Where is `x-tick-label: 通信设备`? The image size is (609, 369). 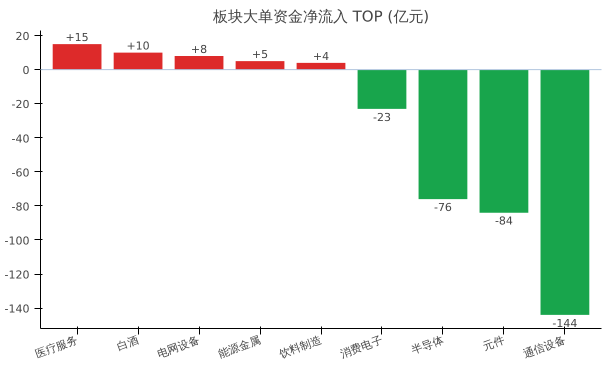 x-tick-label: 通信设备 is located at coordinates (544, 347).